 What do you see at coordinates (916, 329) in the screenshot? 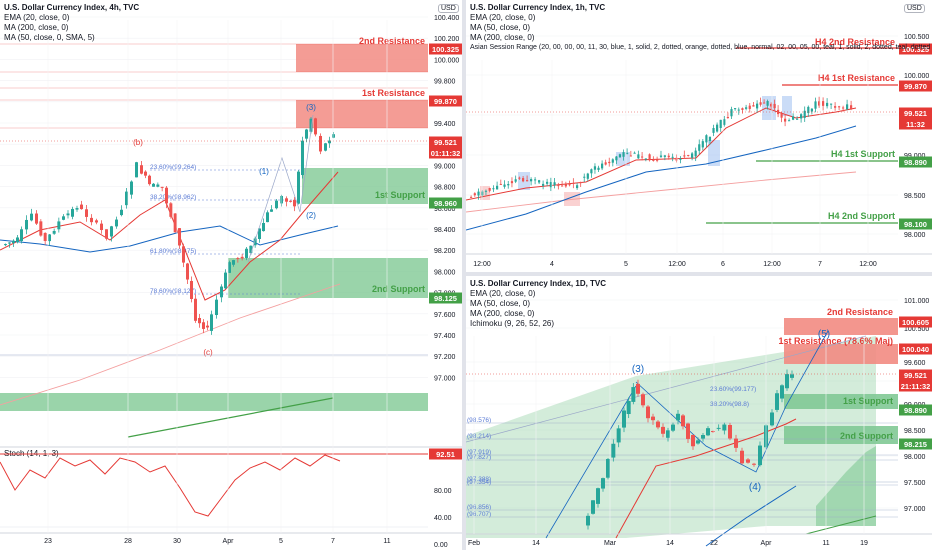
I see `y-tick-label: 100.500` at bounding box center [916, 329].